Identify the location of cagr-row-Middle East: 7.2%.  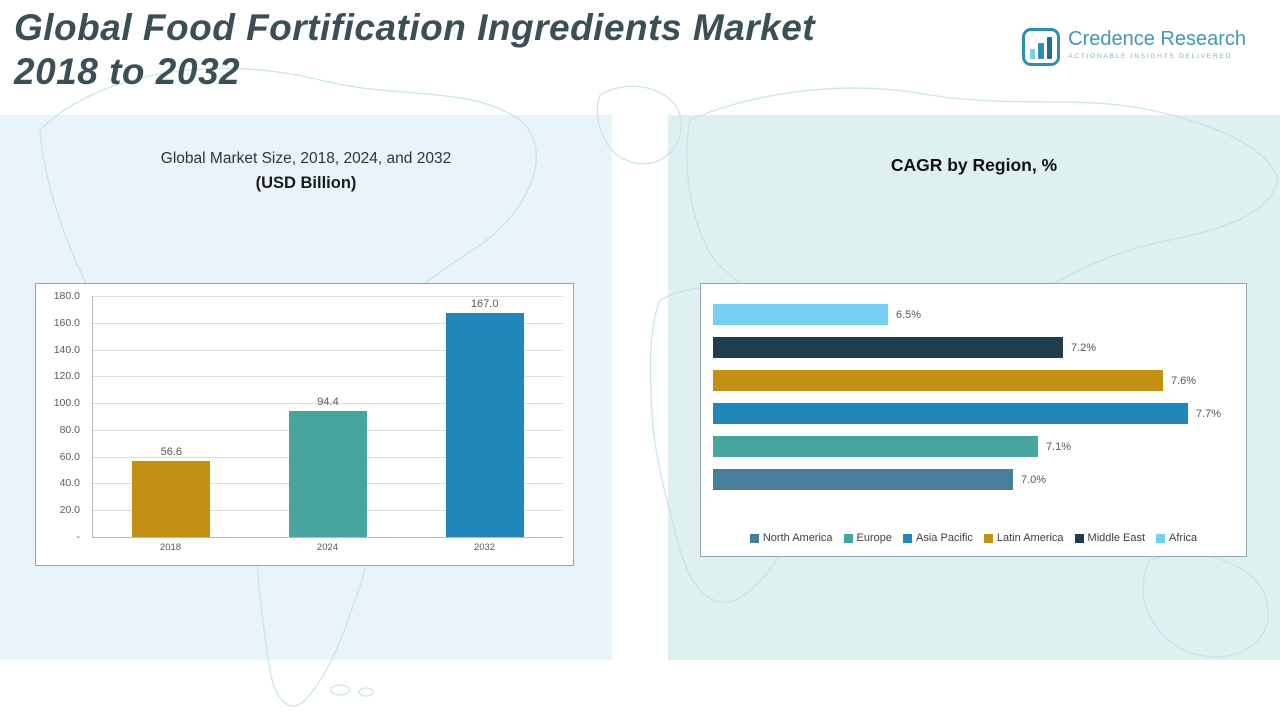
(975, 347).